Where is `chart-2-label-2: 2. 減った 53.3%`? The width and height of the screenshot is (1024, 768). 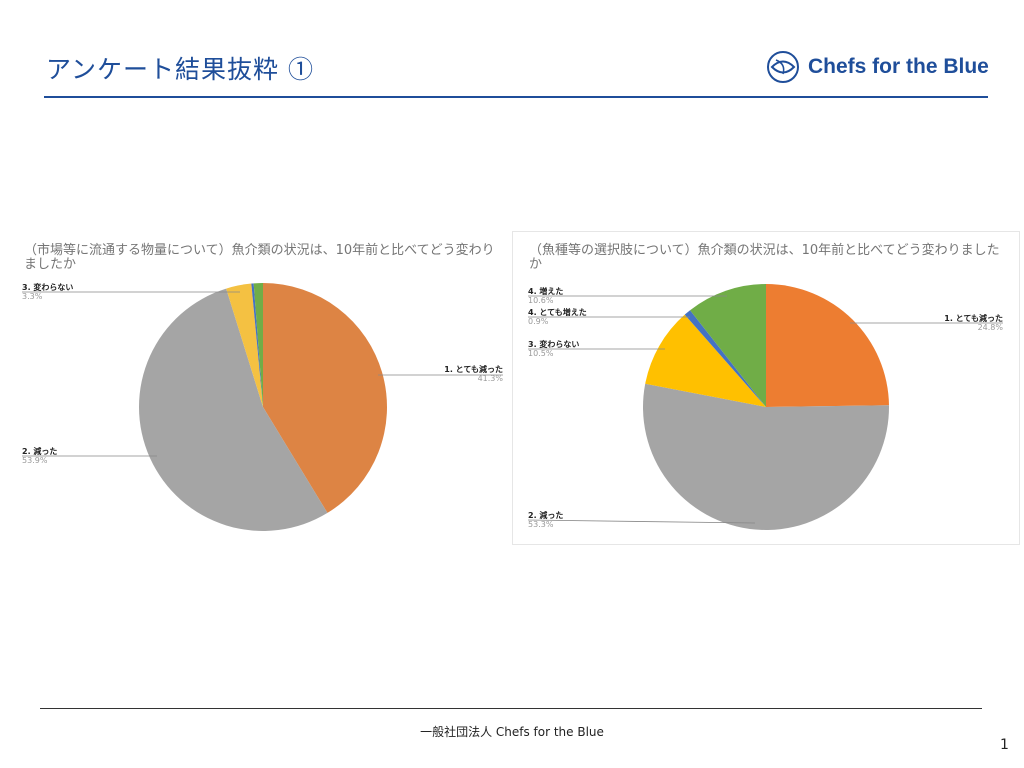 chart-2-label-2: 2. 減った 53.3% is located at coordinates (545, 520).